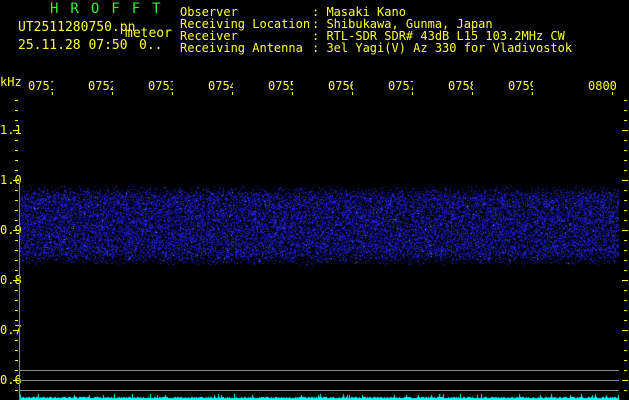  Describe the element at coordinates (11, 380) in the screenshot. I see `y-tick-label: 0.6` at that location.